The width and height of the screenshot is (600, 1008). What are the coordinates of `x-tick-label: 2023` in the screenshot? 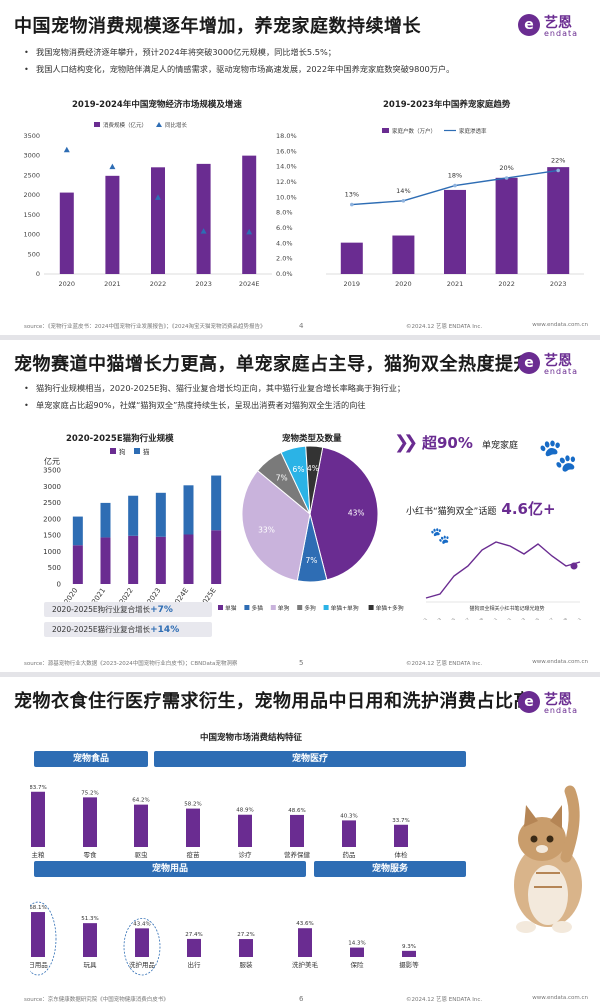 It's located at (203, 284).